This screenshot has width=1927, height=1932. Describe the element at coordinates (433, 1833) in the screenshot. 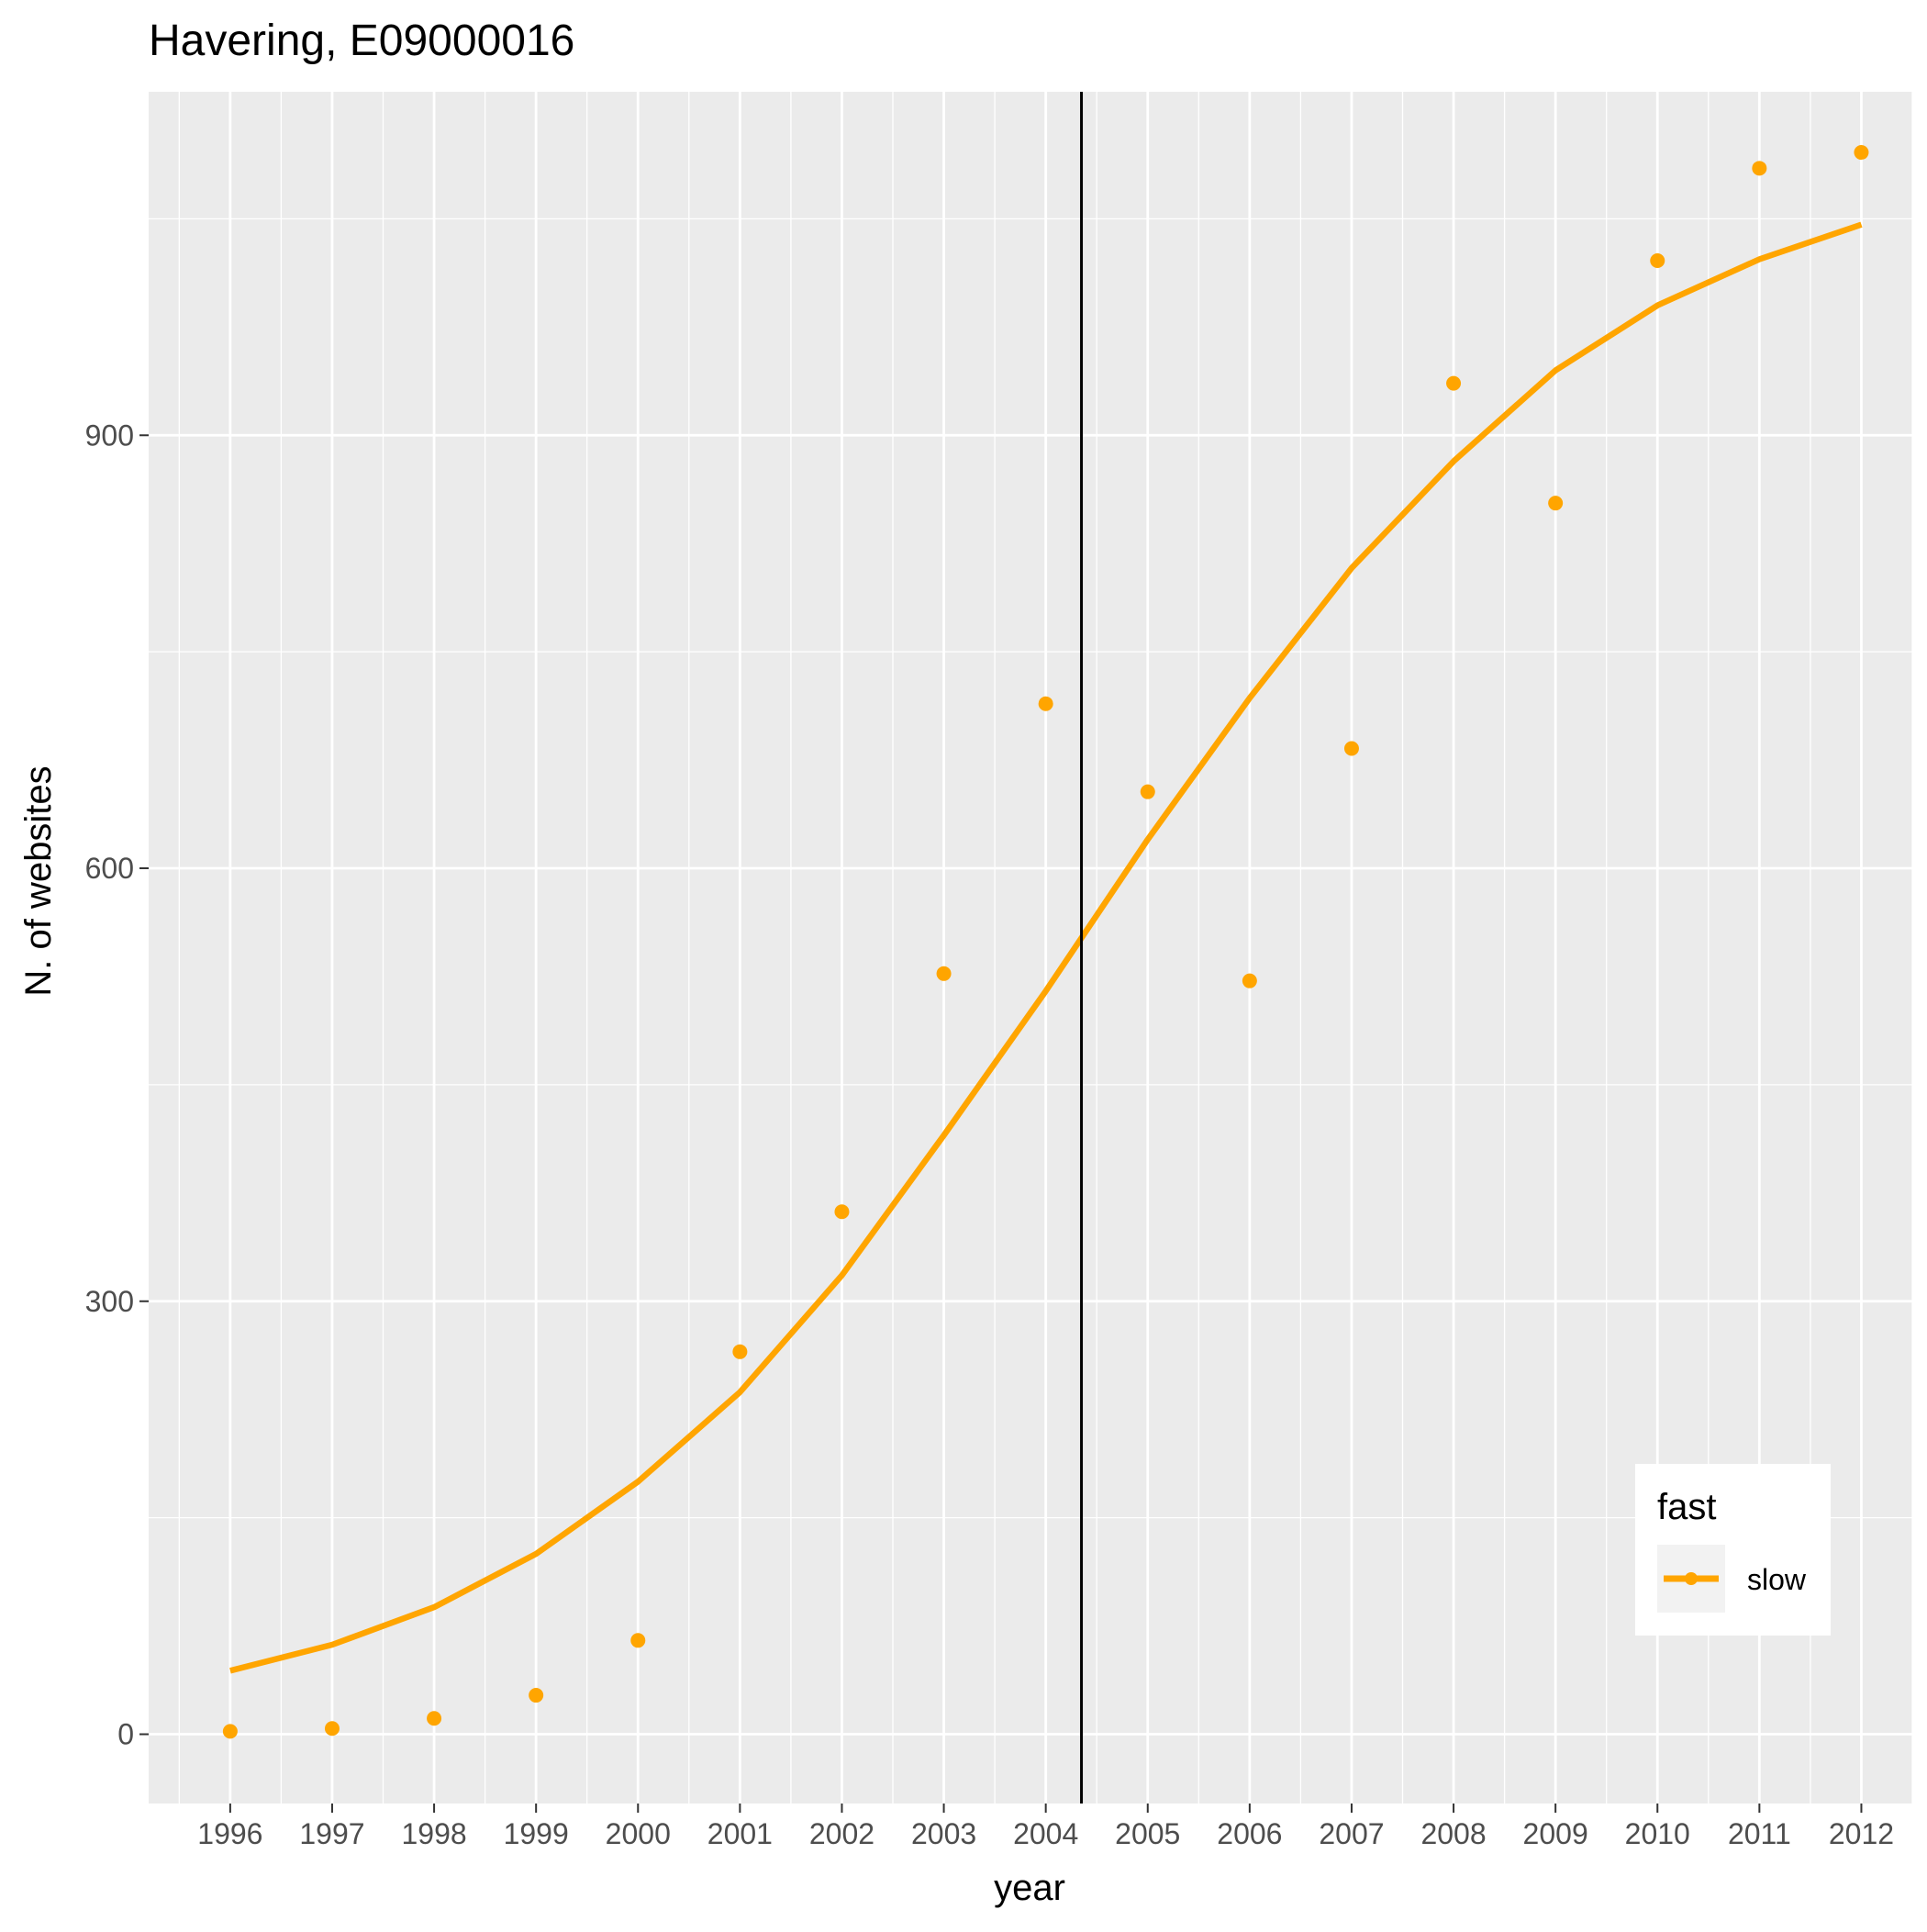

I see `x-tick-label: 1998` at that location.